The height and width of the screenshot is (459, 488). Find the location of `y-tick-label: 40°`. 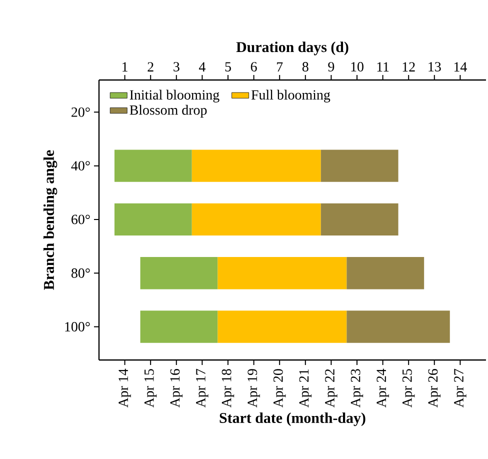

y-tick-label: 40° is located at coordinates (80, 166).